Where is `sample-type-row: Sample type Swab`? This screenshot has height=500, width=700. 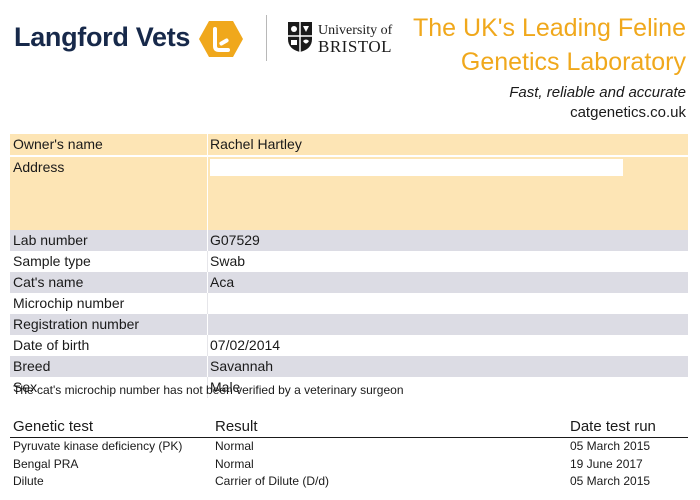 sample-type-row: Sample type Swab is located at coordinates (349, 261).